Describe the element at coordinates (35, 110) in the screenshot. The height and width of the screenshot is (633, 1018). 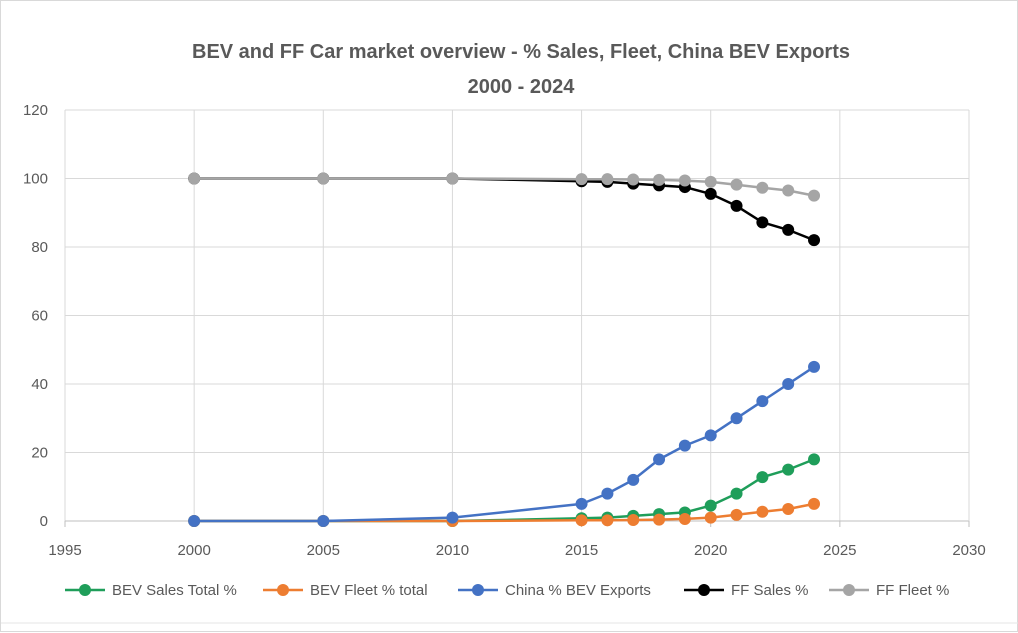
I see `y-tick-label: 120` at that location.